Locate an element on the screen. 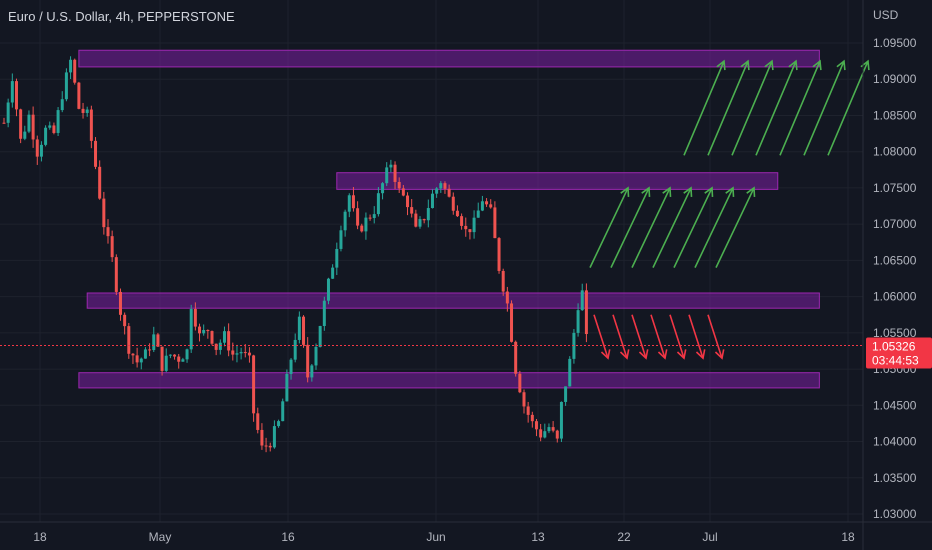 The width and height of the screenshot is (932, 550). time-tick-label: 13 is located at coordinates (538, 537).